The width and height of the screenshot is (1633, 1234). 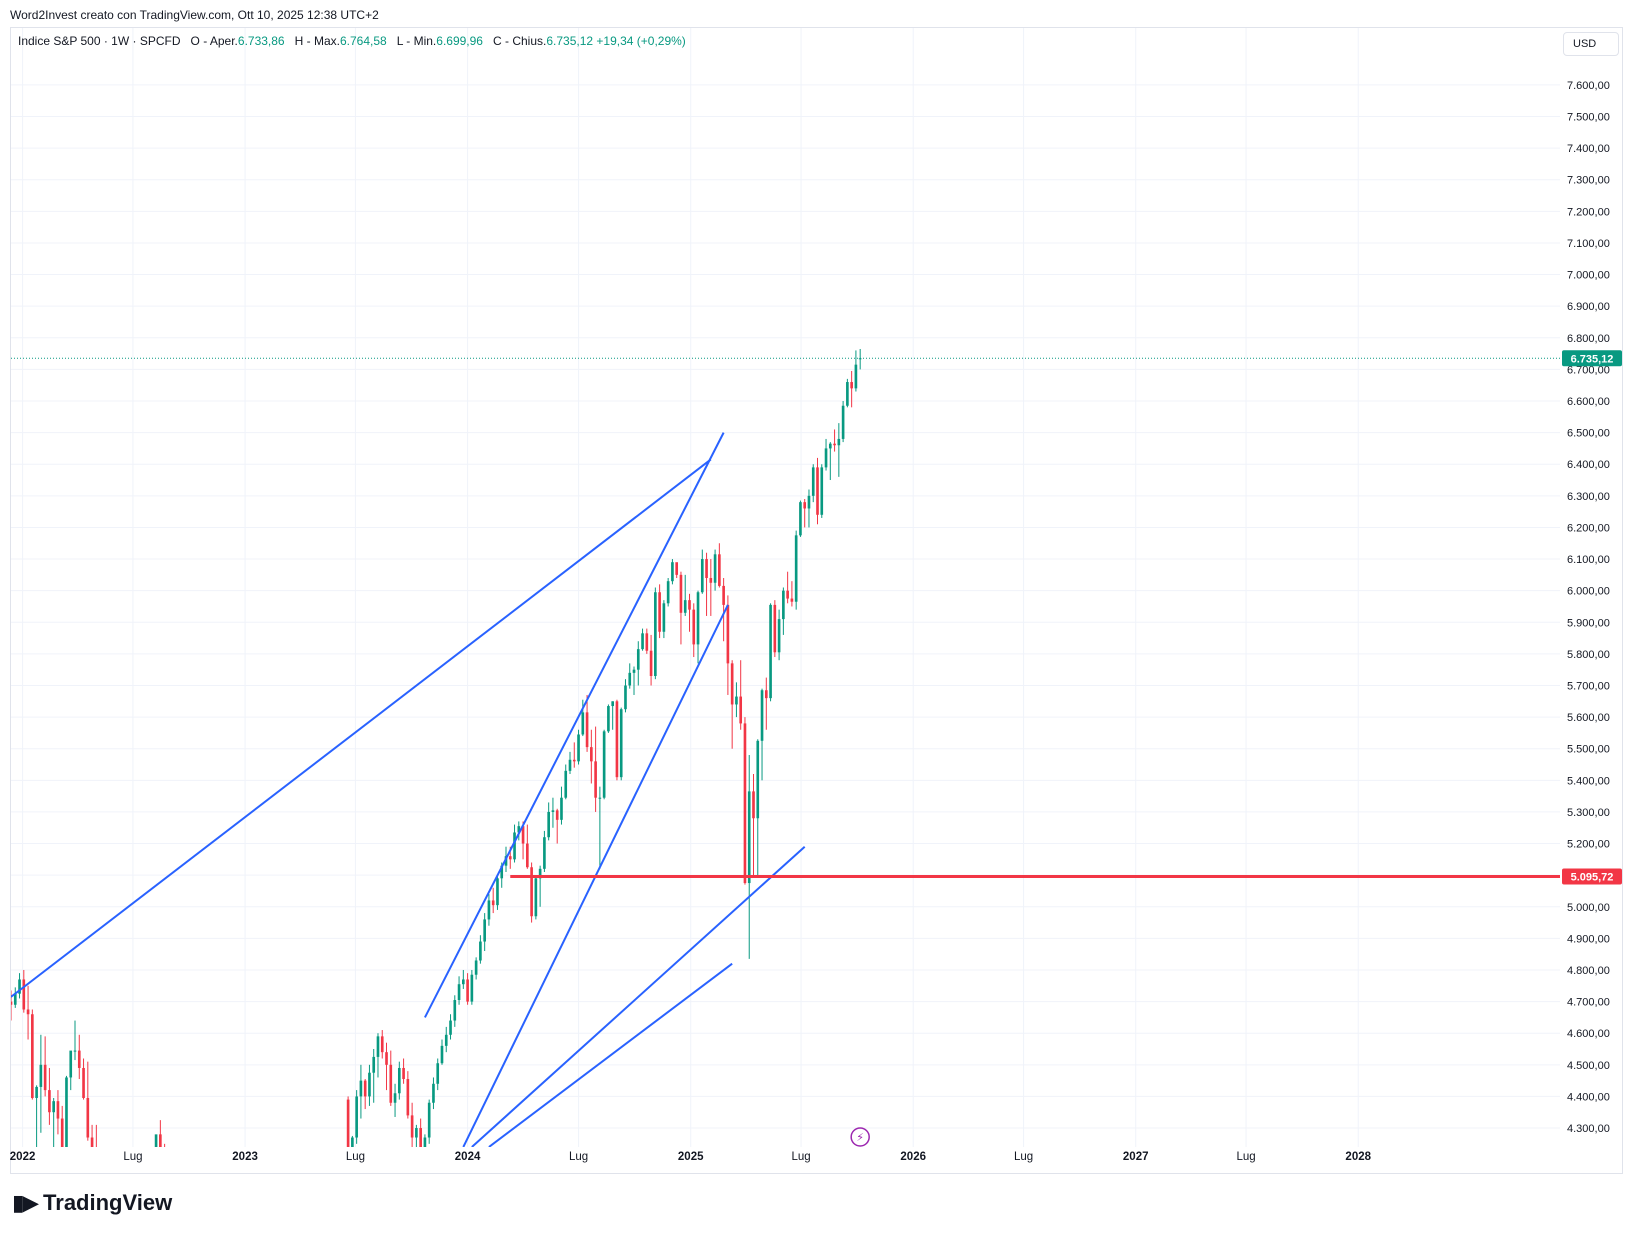 What do you see at coordinates (1588, 244) in the screenshot?
I see `y-tick-label: 7.100,00` at bounding box center [1588, 244].